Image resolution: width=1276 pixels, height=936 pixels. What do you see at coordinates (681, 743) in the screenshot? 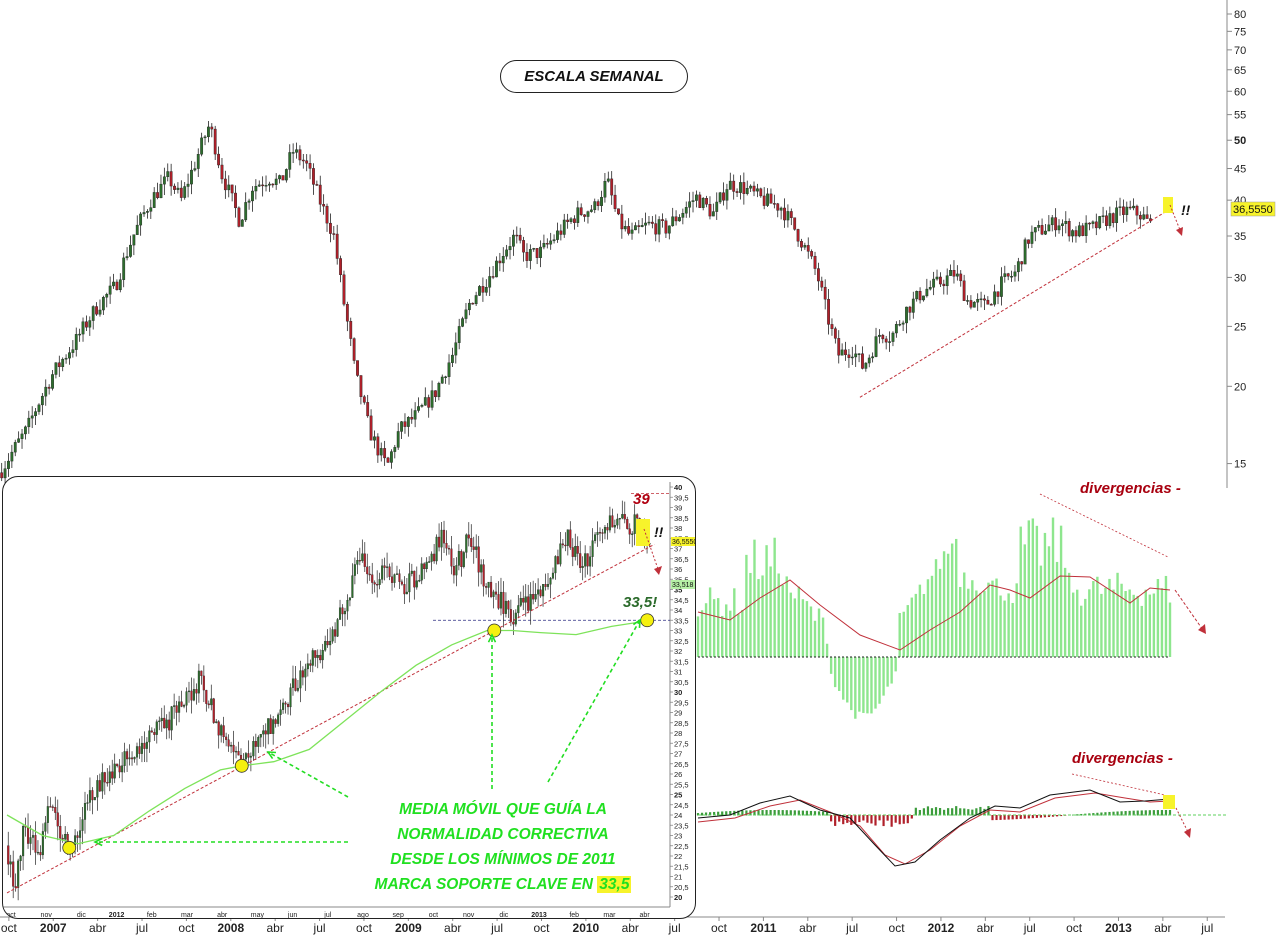
I see `inset-y-tick-label: 27,5` at bounding box center [681, 743].